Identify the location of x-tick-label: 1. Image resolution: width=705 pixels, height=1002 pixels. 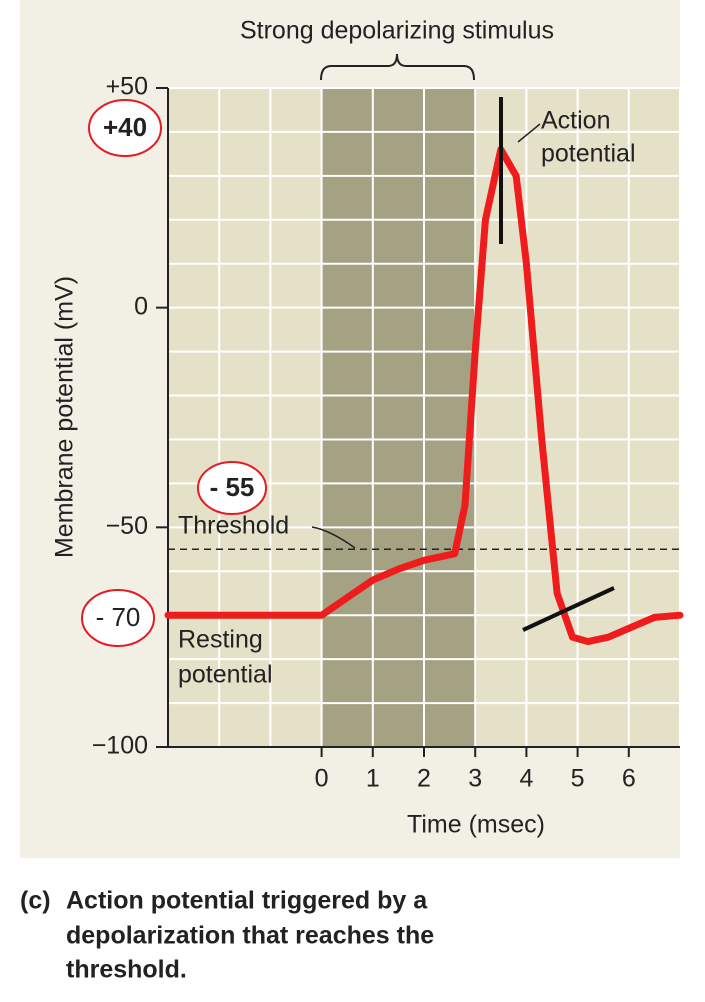
(373, 779).